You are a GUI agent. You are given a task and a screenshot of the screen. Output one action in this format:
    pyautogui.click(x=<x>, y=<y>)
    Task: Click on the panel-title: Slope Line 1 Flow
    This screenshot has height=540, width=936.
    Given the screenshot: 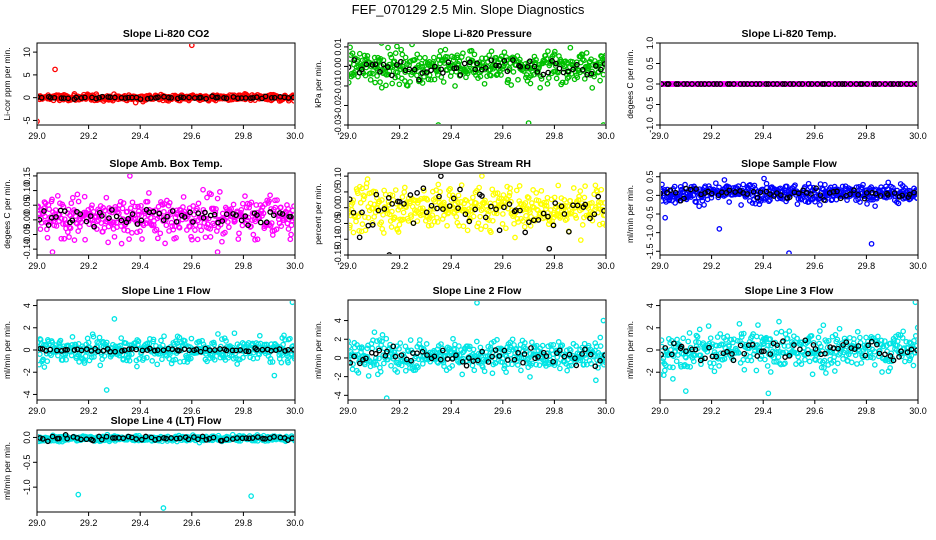 What is the action you would take?
    pyautogui.click(x=167, y=291)
    